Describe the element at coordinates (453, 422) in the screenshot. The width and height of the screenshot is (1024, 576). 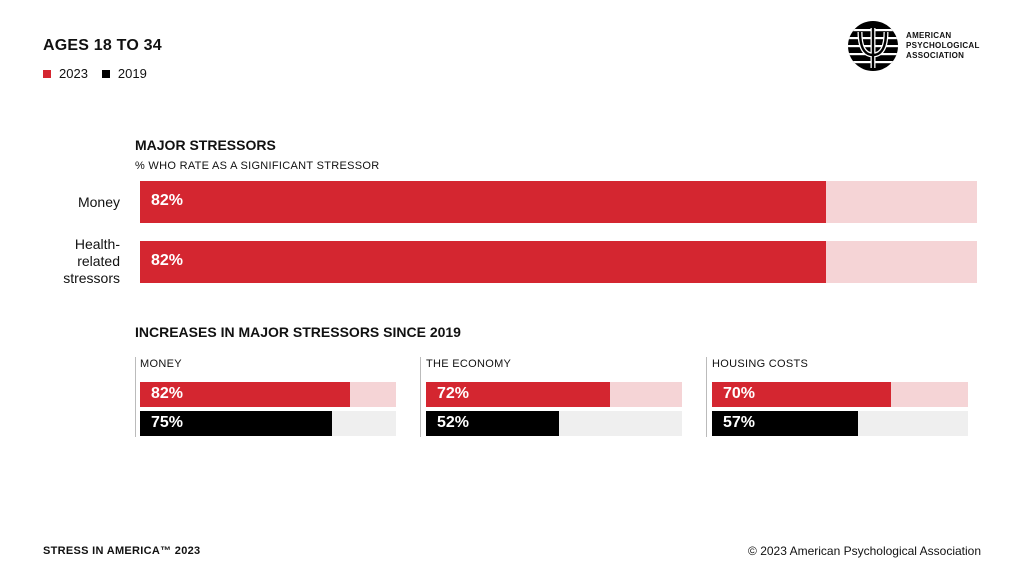
I see `bar-value-economy-2019: 52%` at that location.